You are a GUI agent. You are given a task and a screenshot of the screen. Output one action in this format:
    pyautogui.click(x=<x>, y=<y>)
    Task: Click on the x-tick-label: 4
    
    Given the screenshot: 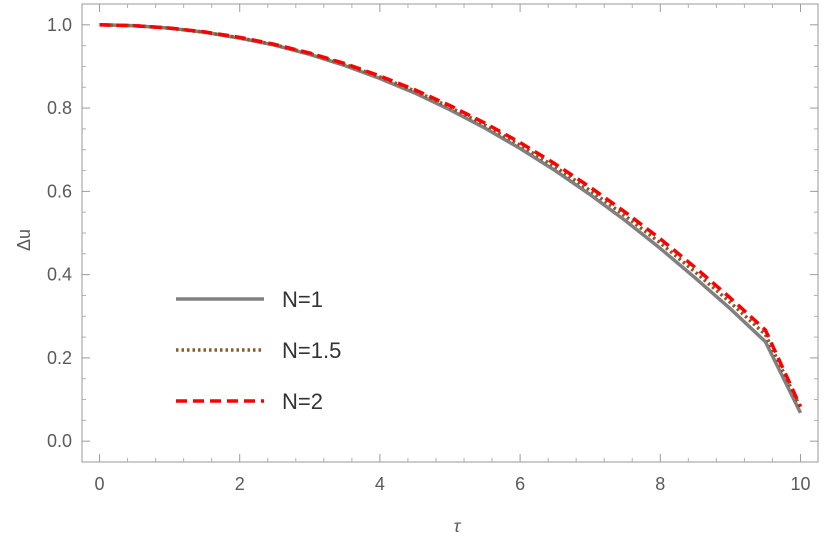 What is the action you would take?
    pyautogui.click(x=380, y=484)
    